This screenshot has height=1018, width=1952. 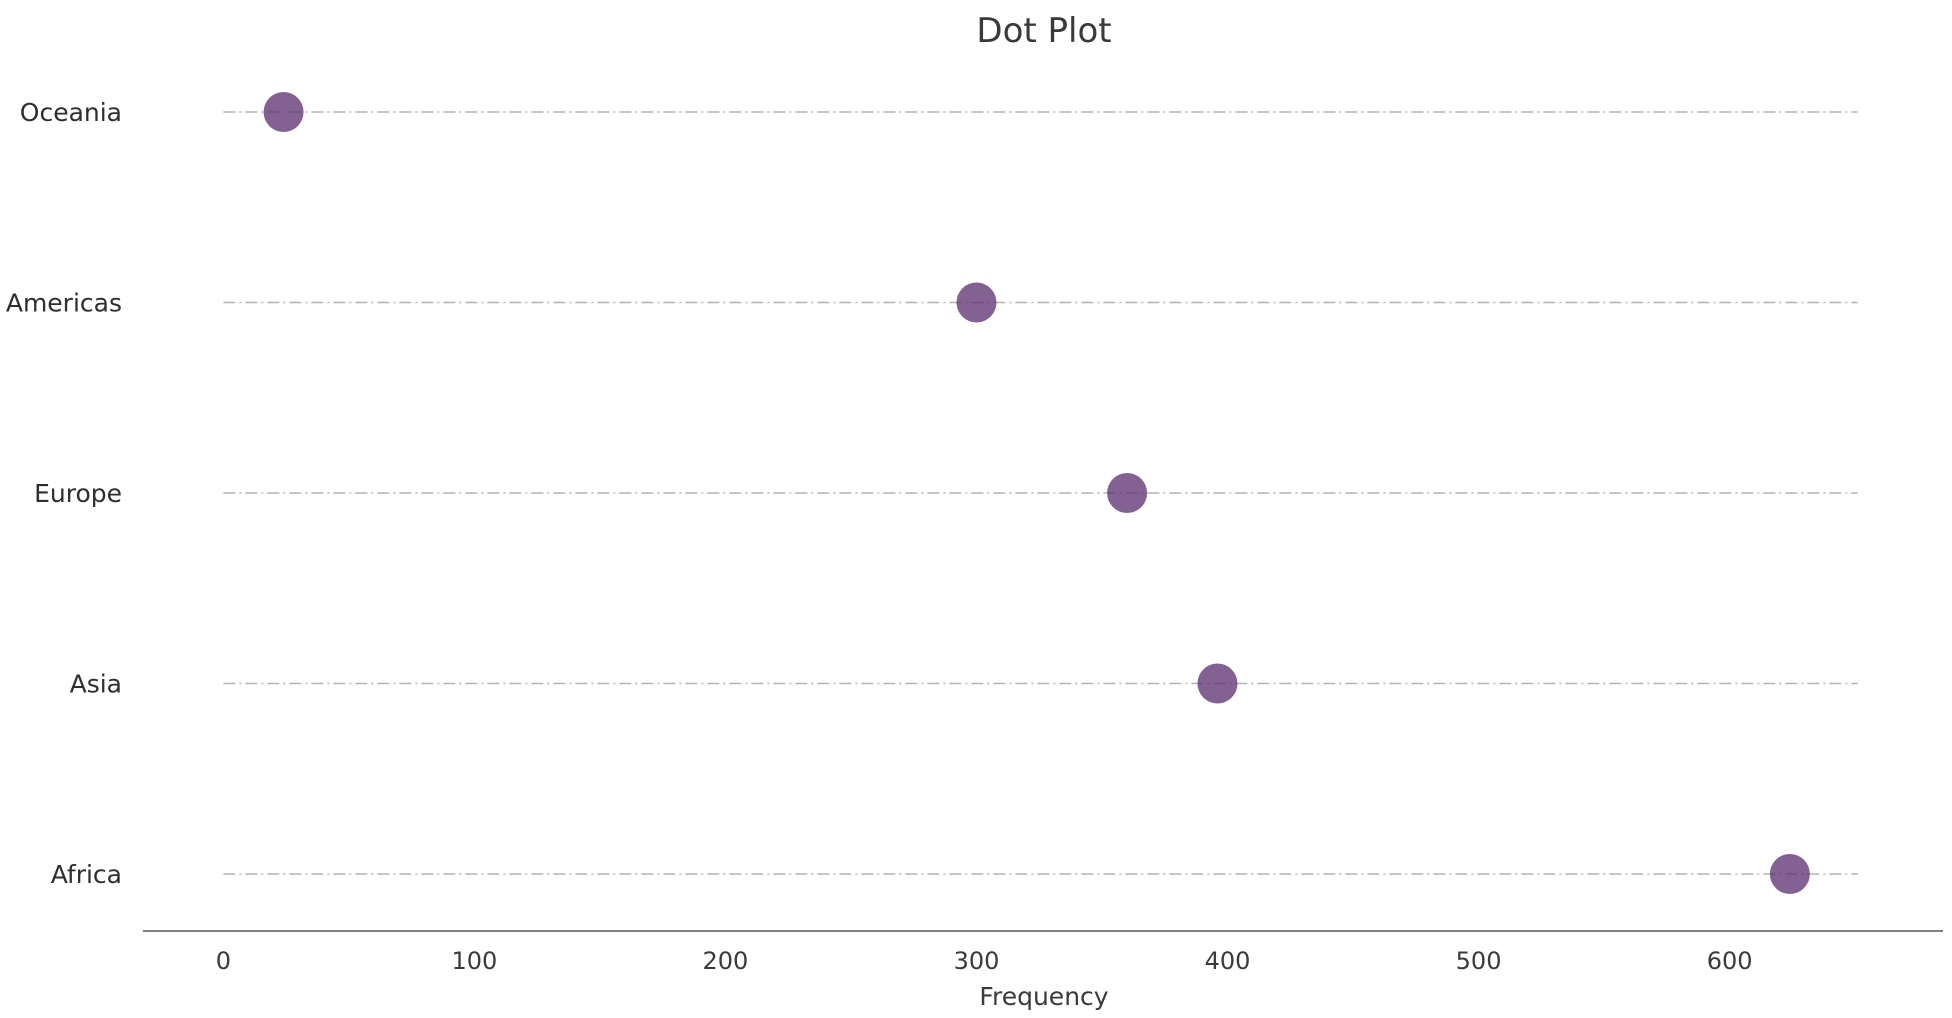 I want to click on x-tick-label: 600, so click(x=1730, y=961).